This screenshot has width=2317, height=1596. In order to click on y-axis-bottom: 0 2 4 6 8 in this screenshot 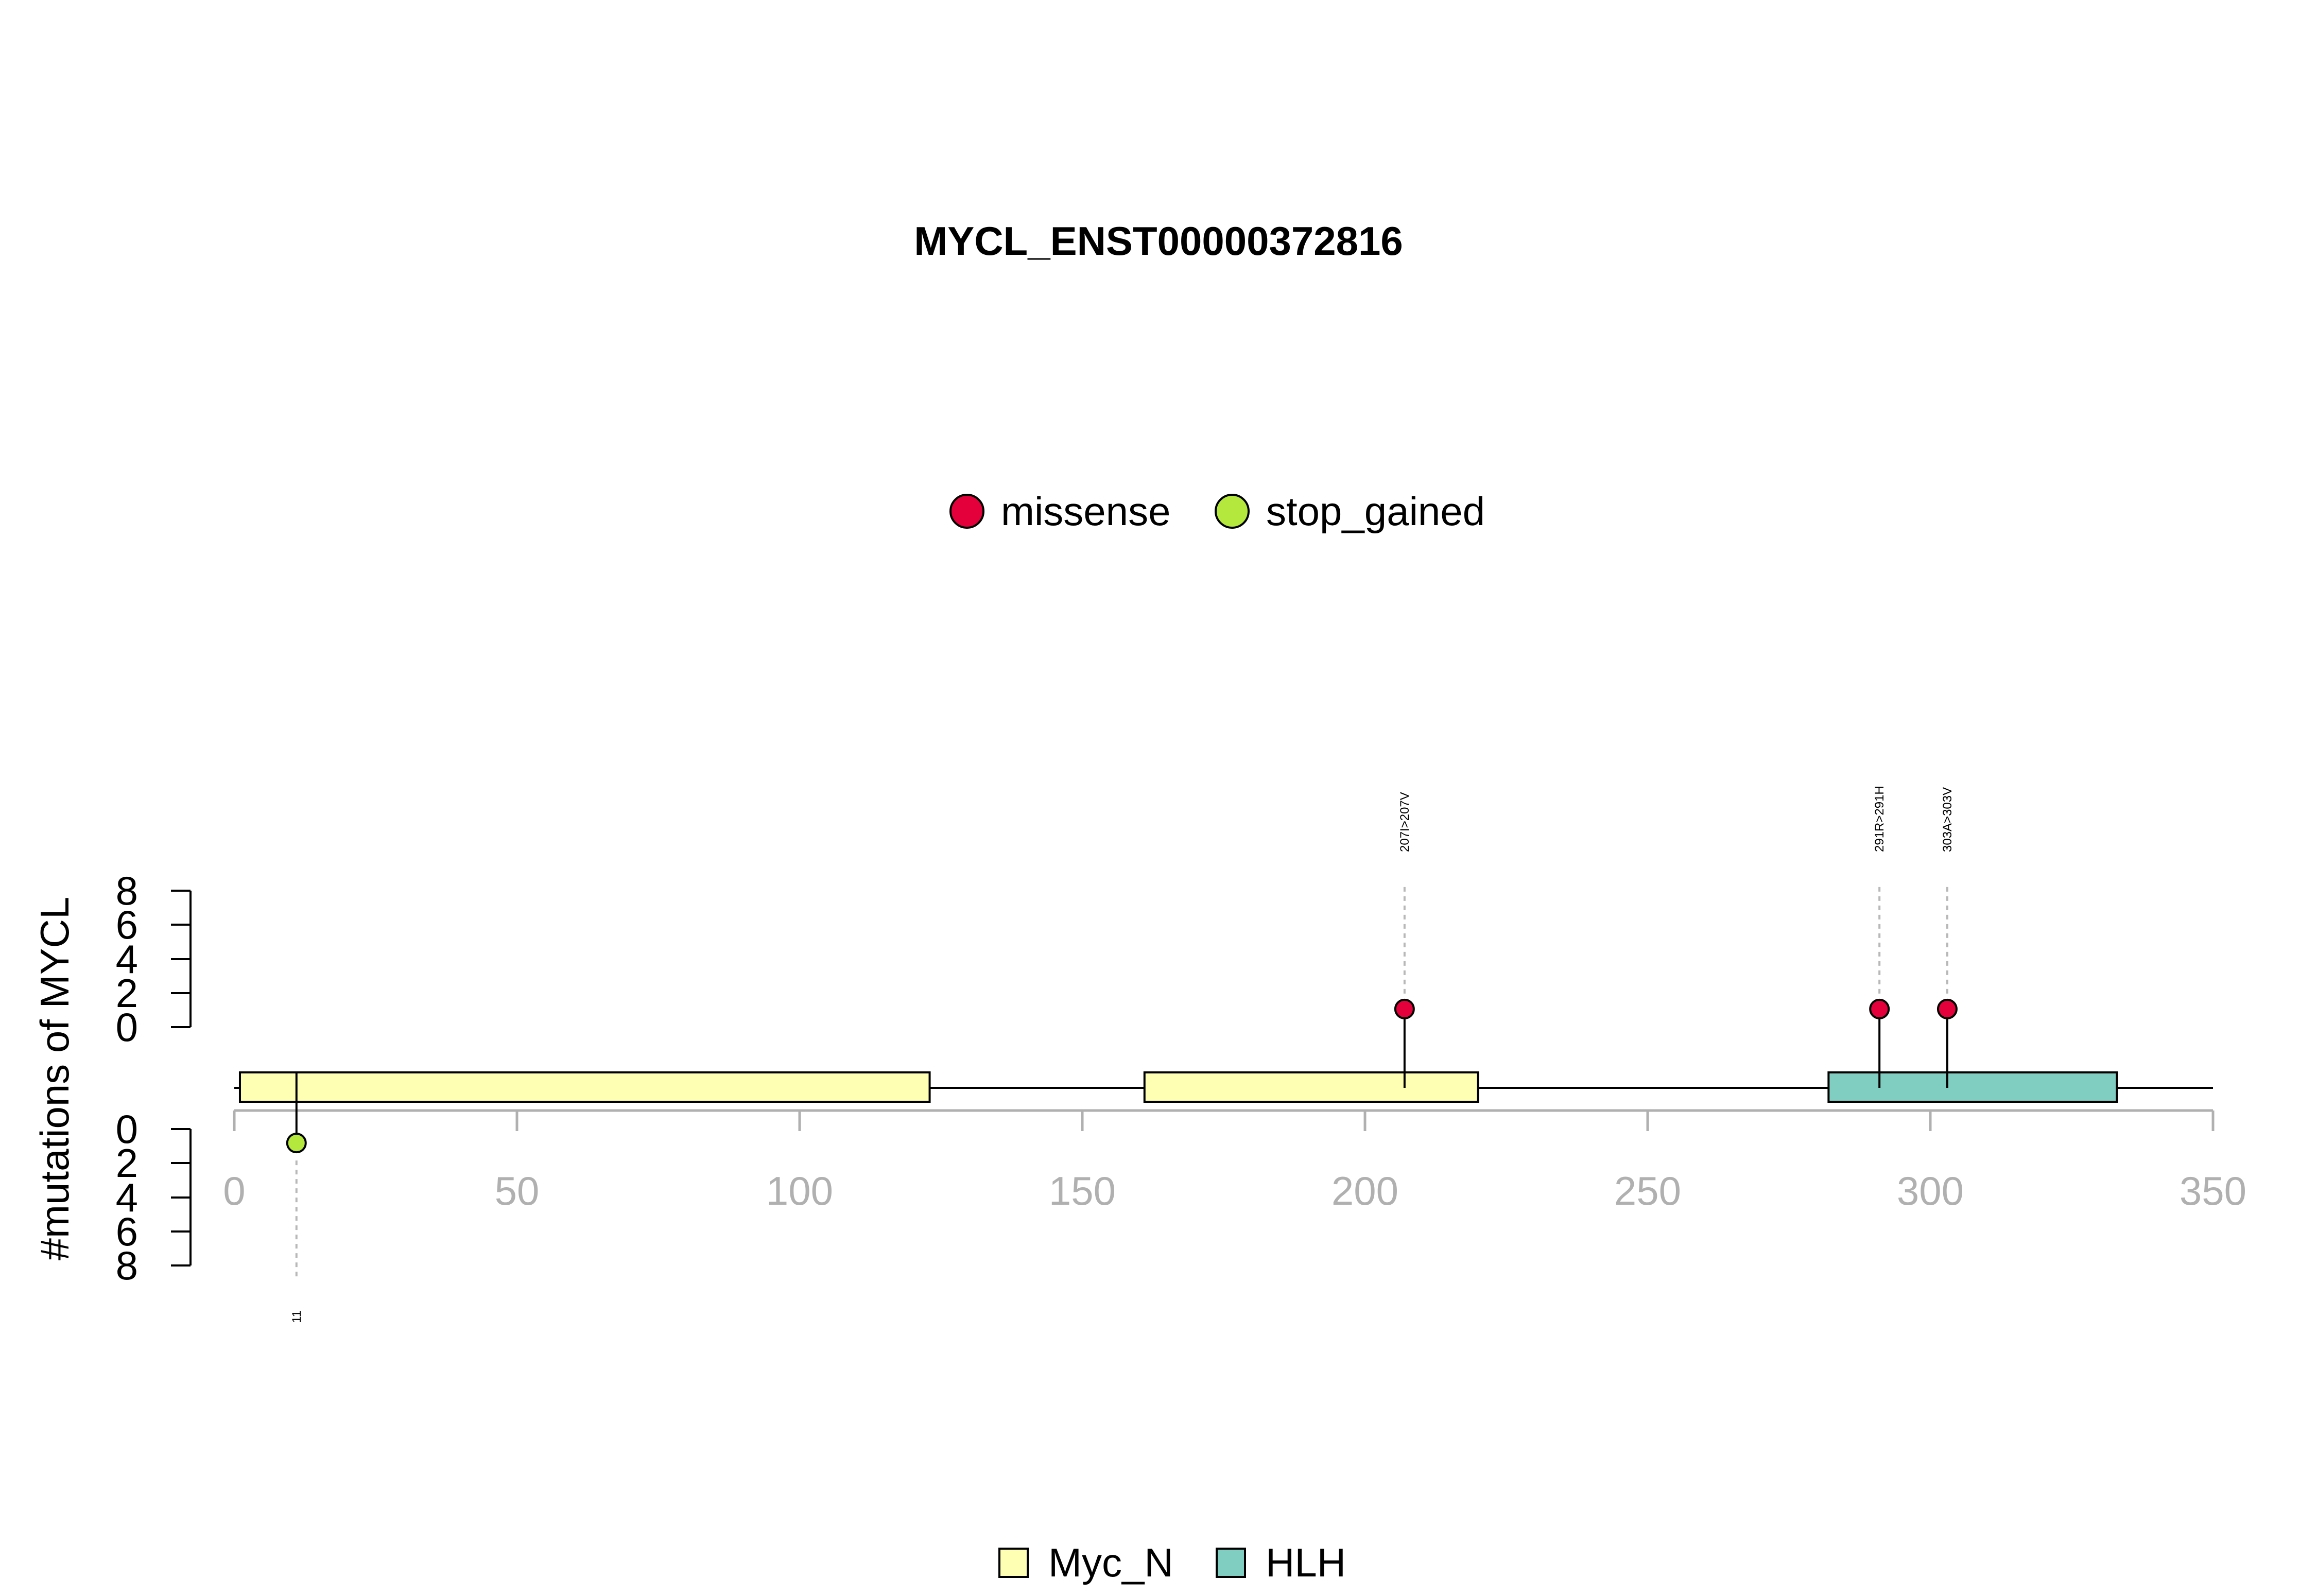, I will do `click(154, 1197)`.